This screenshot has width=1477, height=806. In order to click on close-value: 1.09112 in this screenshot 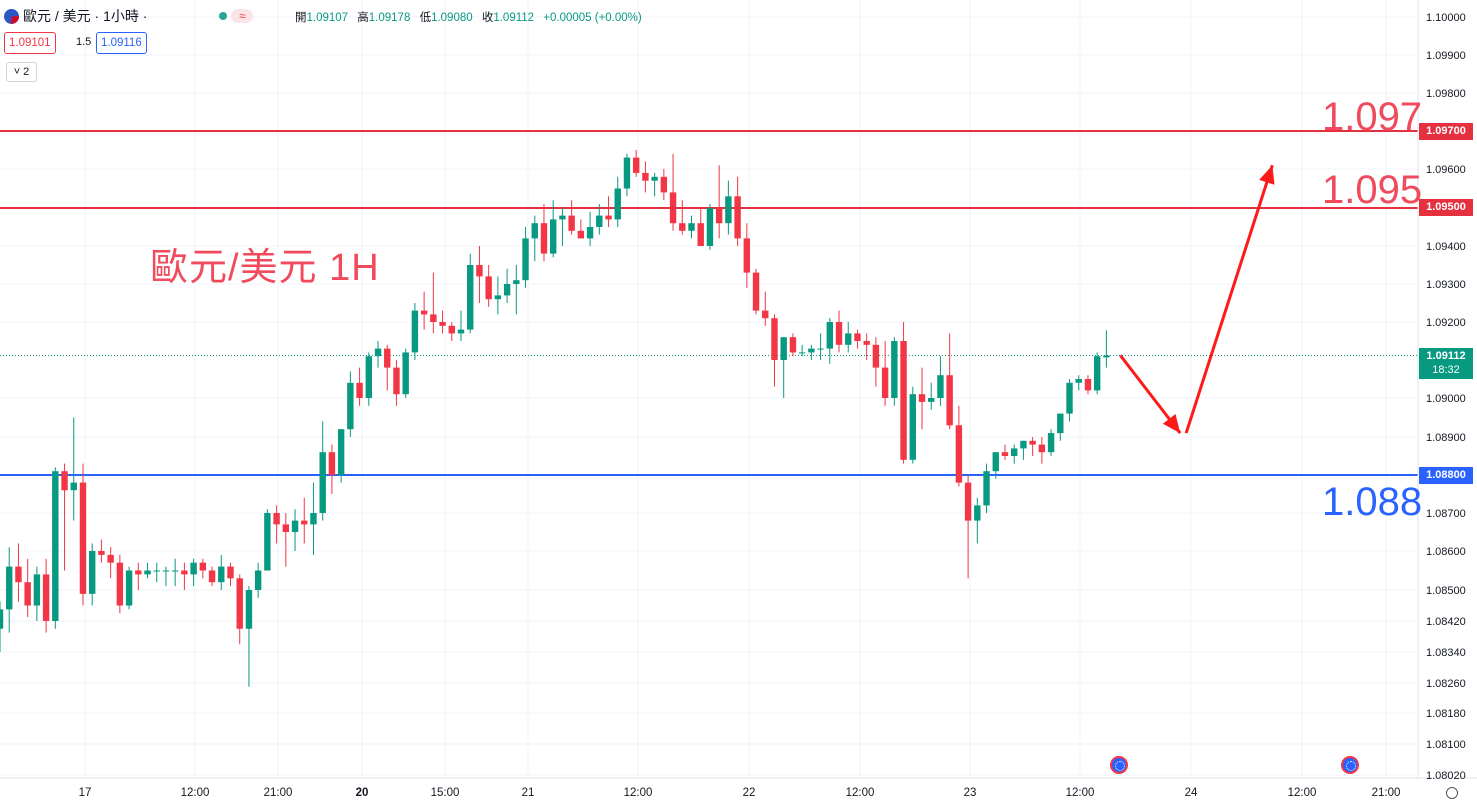, I will do `click(514, 18)`.